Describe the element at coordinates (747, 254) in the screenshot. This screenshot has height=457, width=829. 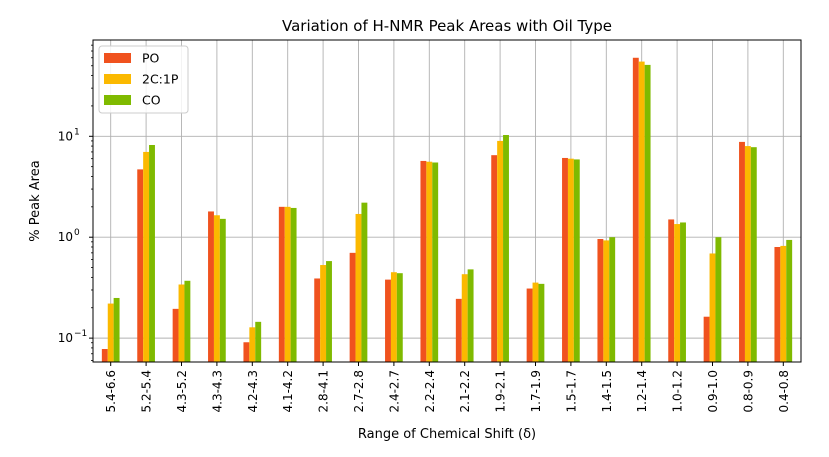
I see `bar-2c-1p-0.8-0.9` at that location.